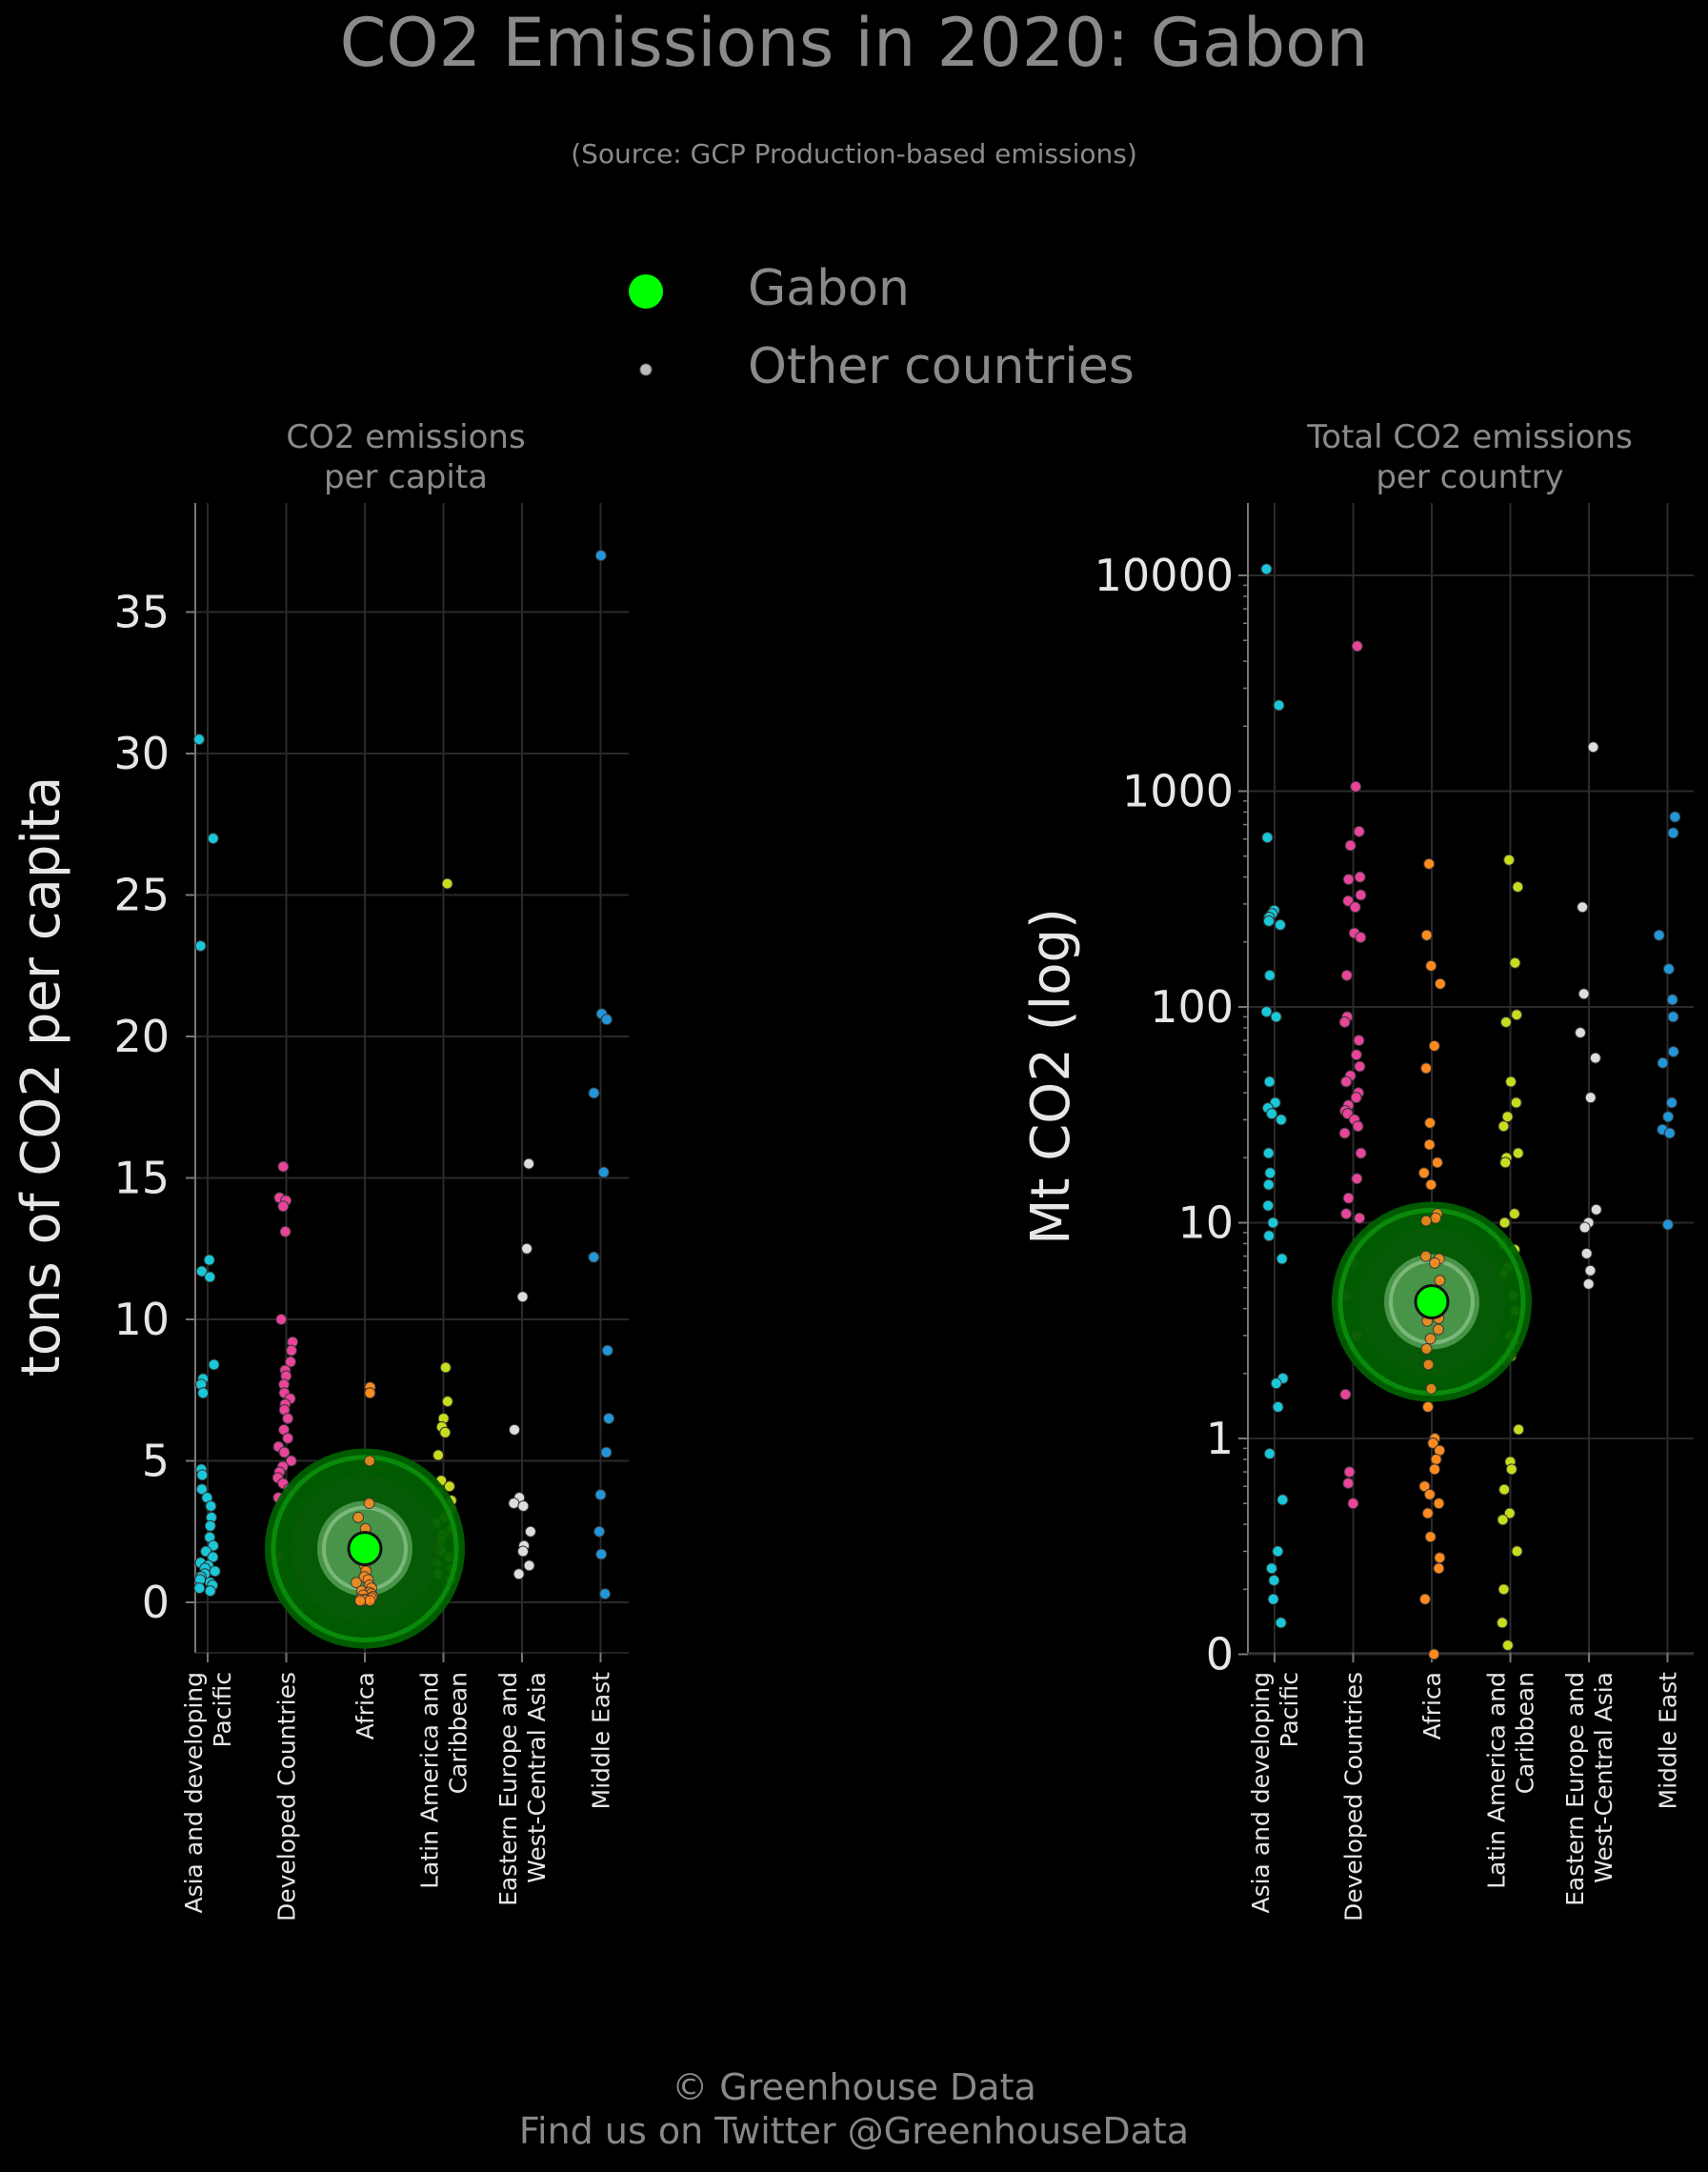  I want to click on panel-title-line: per country, so click(1470, 477).